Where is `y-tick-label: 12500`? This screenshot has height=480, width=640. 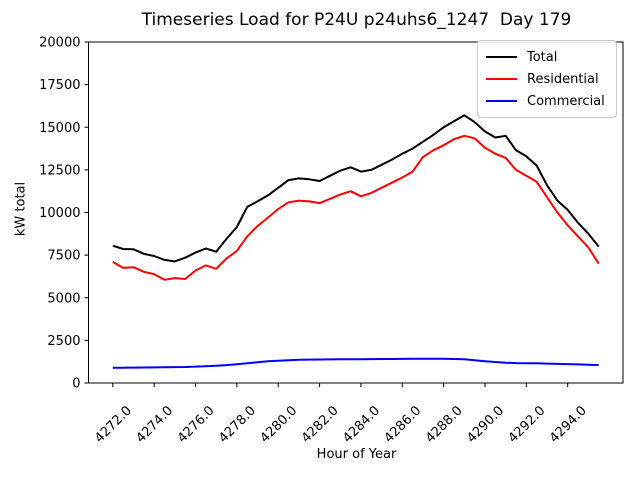 y-tick-label: 12500 is located at coordinates (59, 170).